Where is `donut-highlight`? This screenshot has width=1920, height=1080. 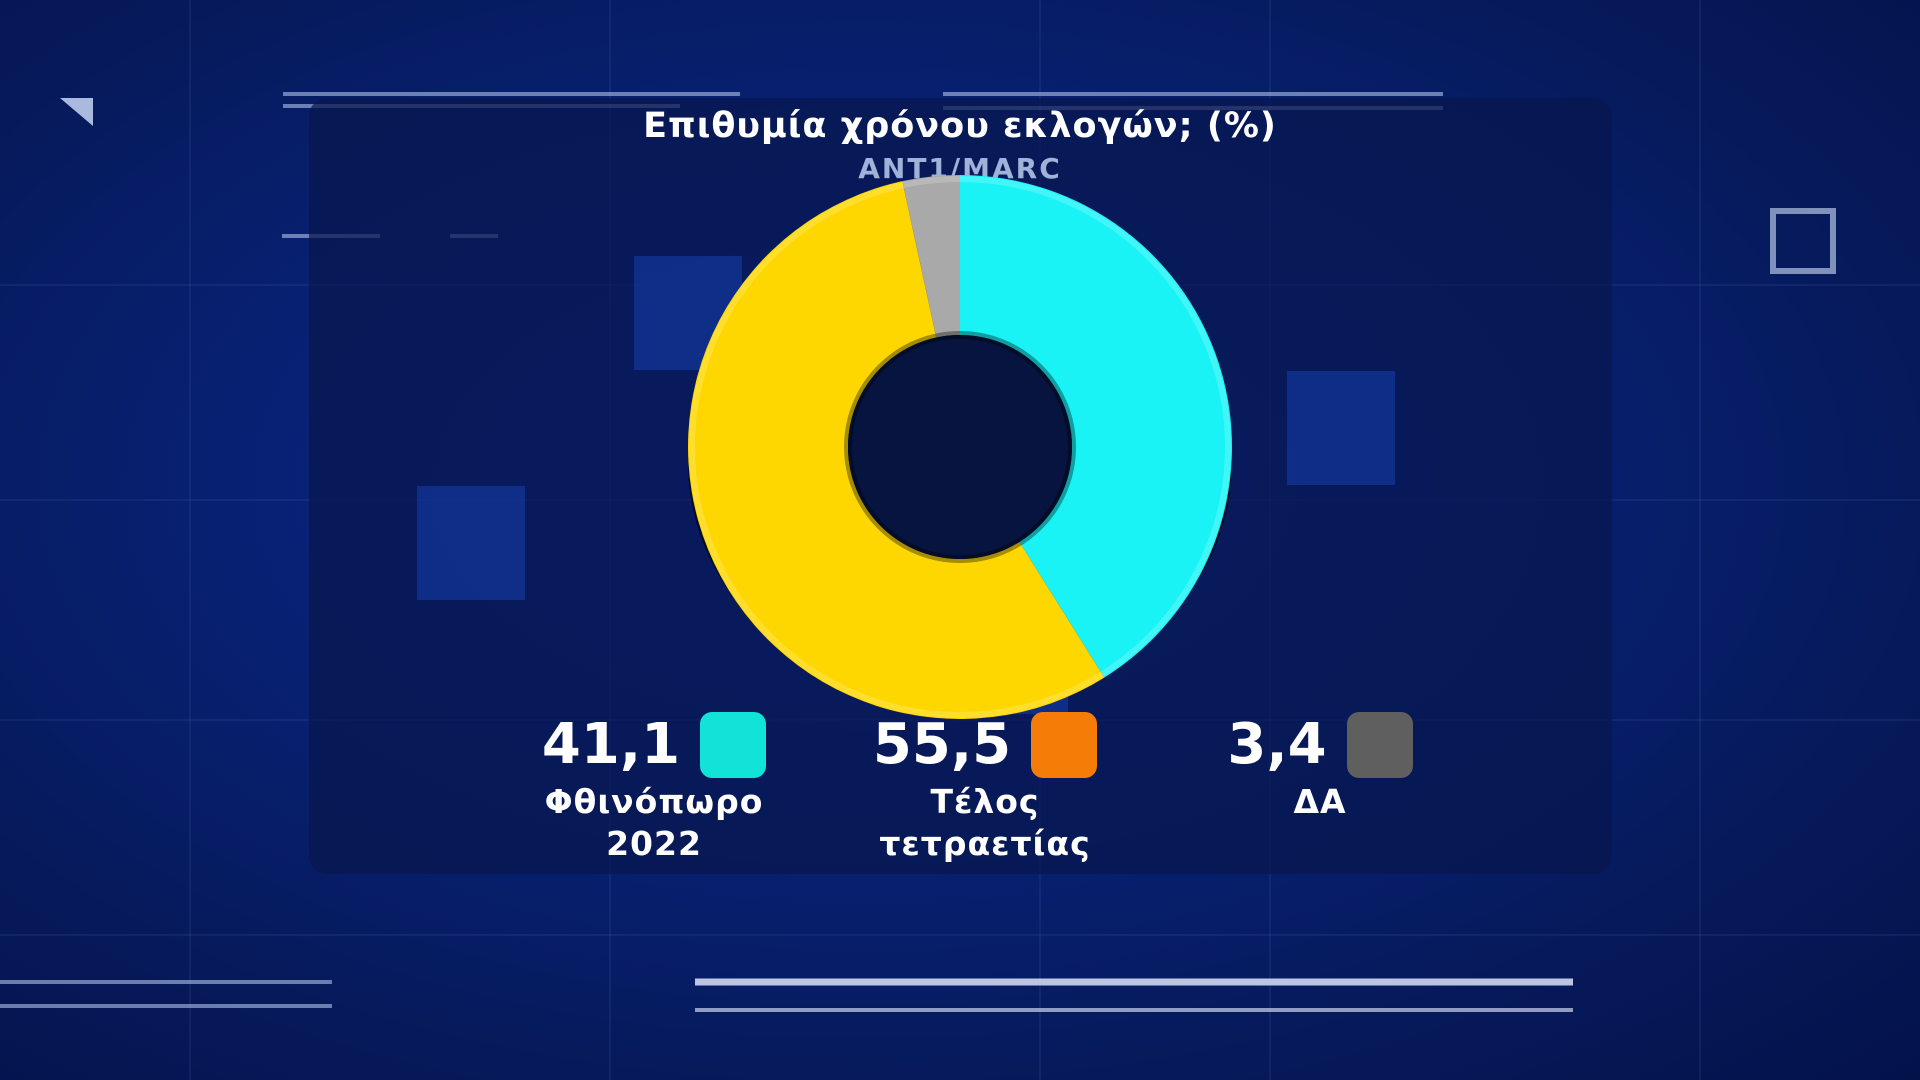 donut-highlight is located at coordinates (960, 447).